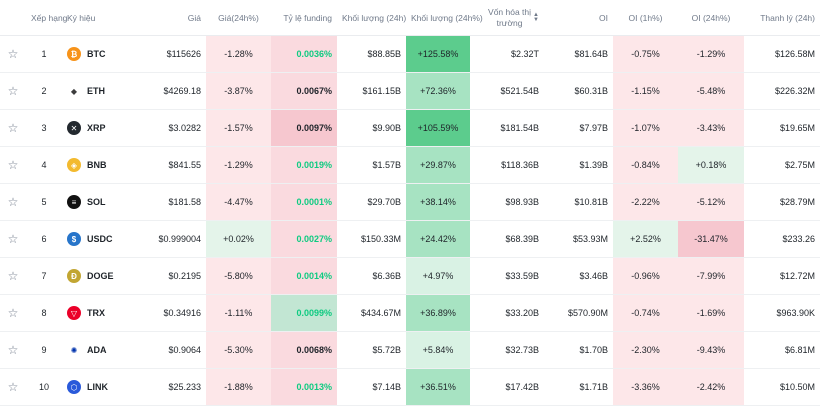 The width and height of the screenshot is (820, 406). What do you see at coordinates (44, 350) in the screenshot?
I see `rank-cell: 9` at bounding box center [44, 350].